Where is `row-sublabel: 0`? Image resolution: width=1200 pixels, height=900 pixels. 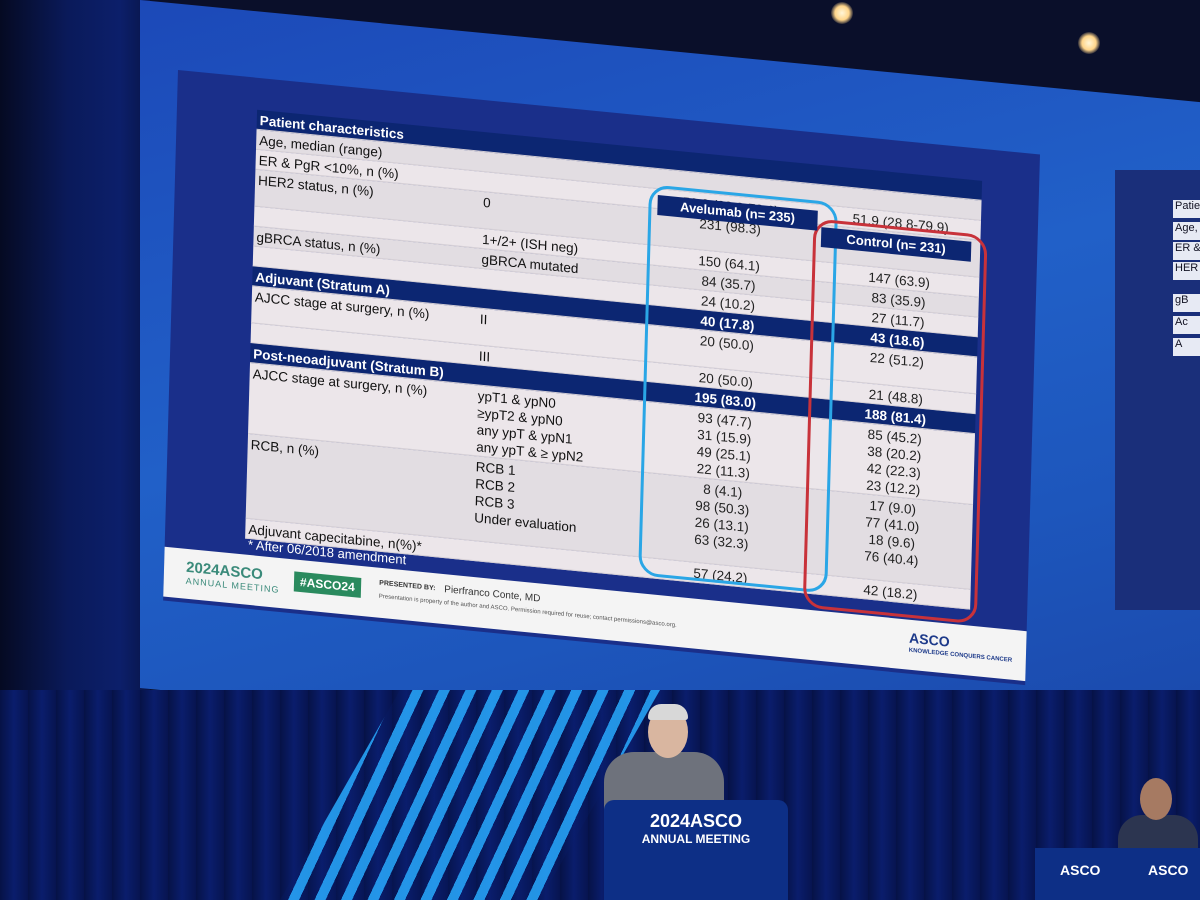
row-sublabel: 0 is located at coordinates (486, 202).